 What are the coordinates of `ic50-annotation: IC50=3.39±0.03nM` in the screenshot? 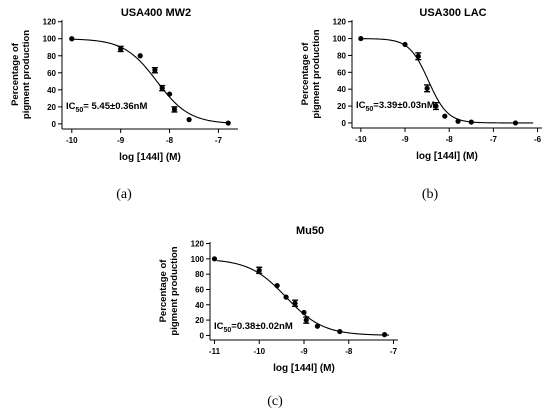 It's located at (395, 106).